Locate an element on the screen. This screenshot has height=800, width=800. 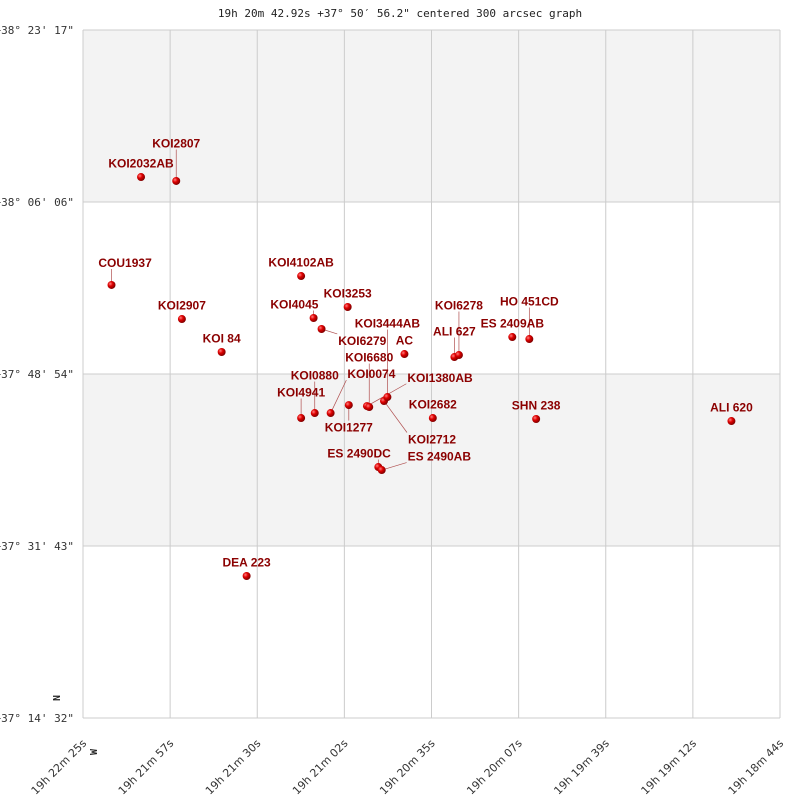
star-label: COU1937 is located at coordinates (125, 263).